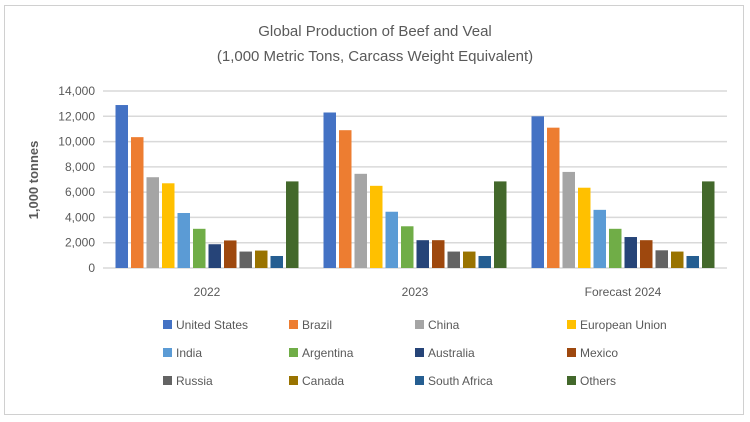  What do you see at coordinates (692, 261) in the screenshot?
I see `bar-south-africa-forecast-2024` at bounding box center [692, 261].